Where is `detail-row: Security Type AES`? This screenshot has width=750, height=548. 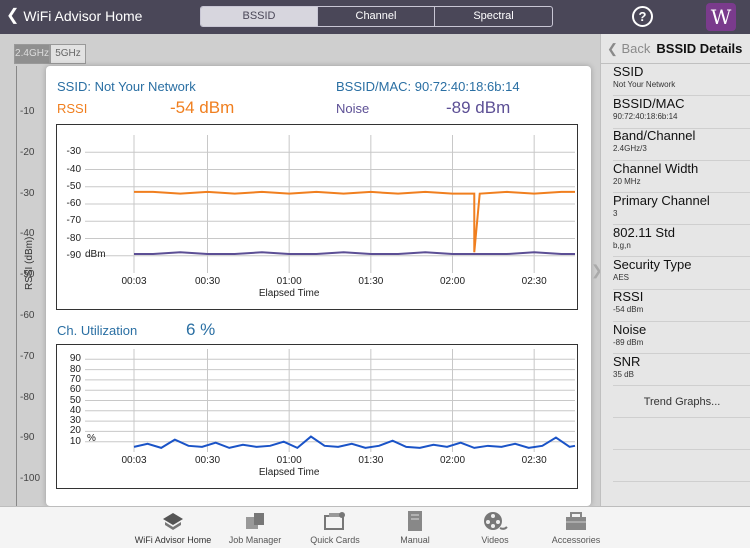
detail-row: Security Type AES is located at coordinates (681, 273).